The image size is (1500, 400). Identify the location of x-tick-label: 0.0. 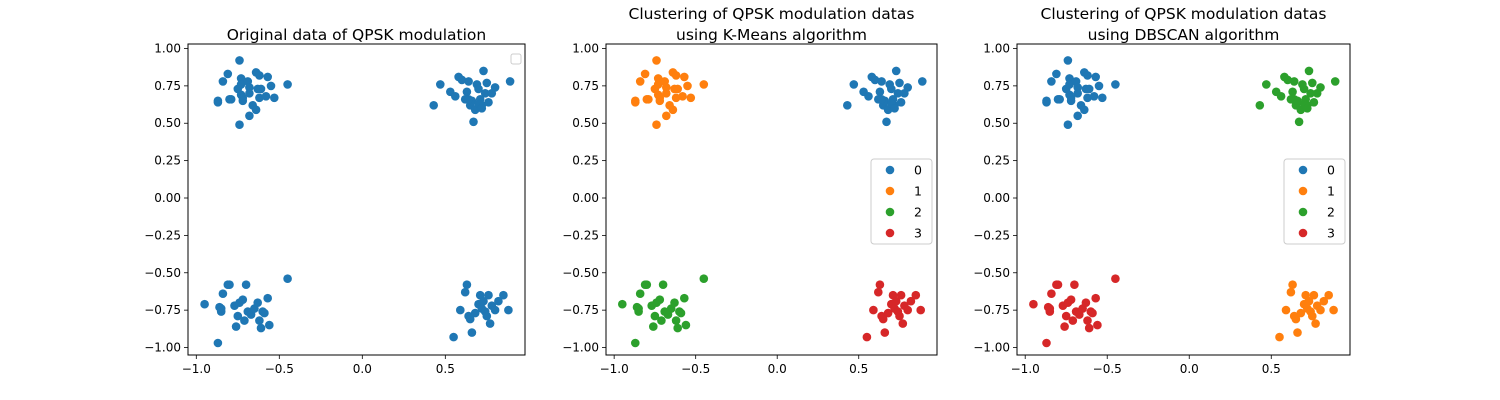
(362, 369).